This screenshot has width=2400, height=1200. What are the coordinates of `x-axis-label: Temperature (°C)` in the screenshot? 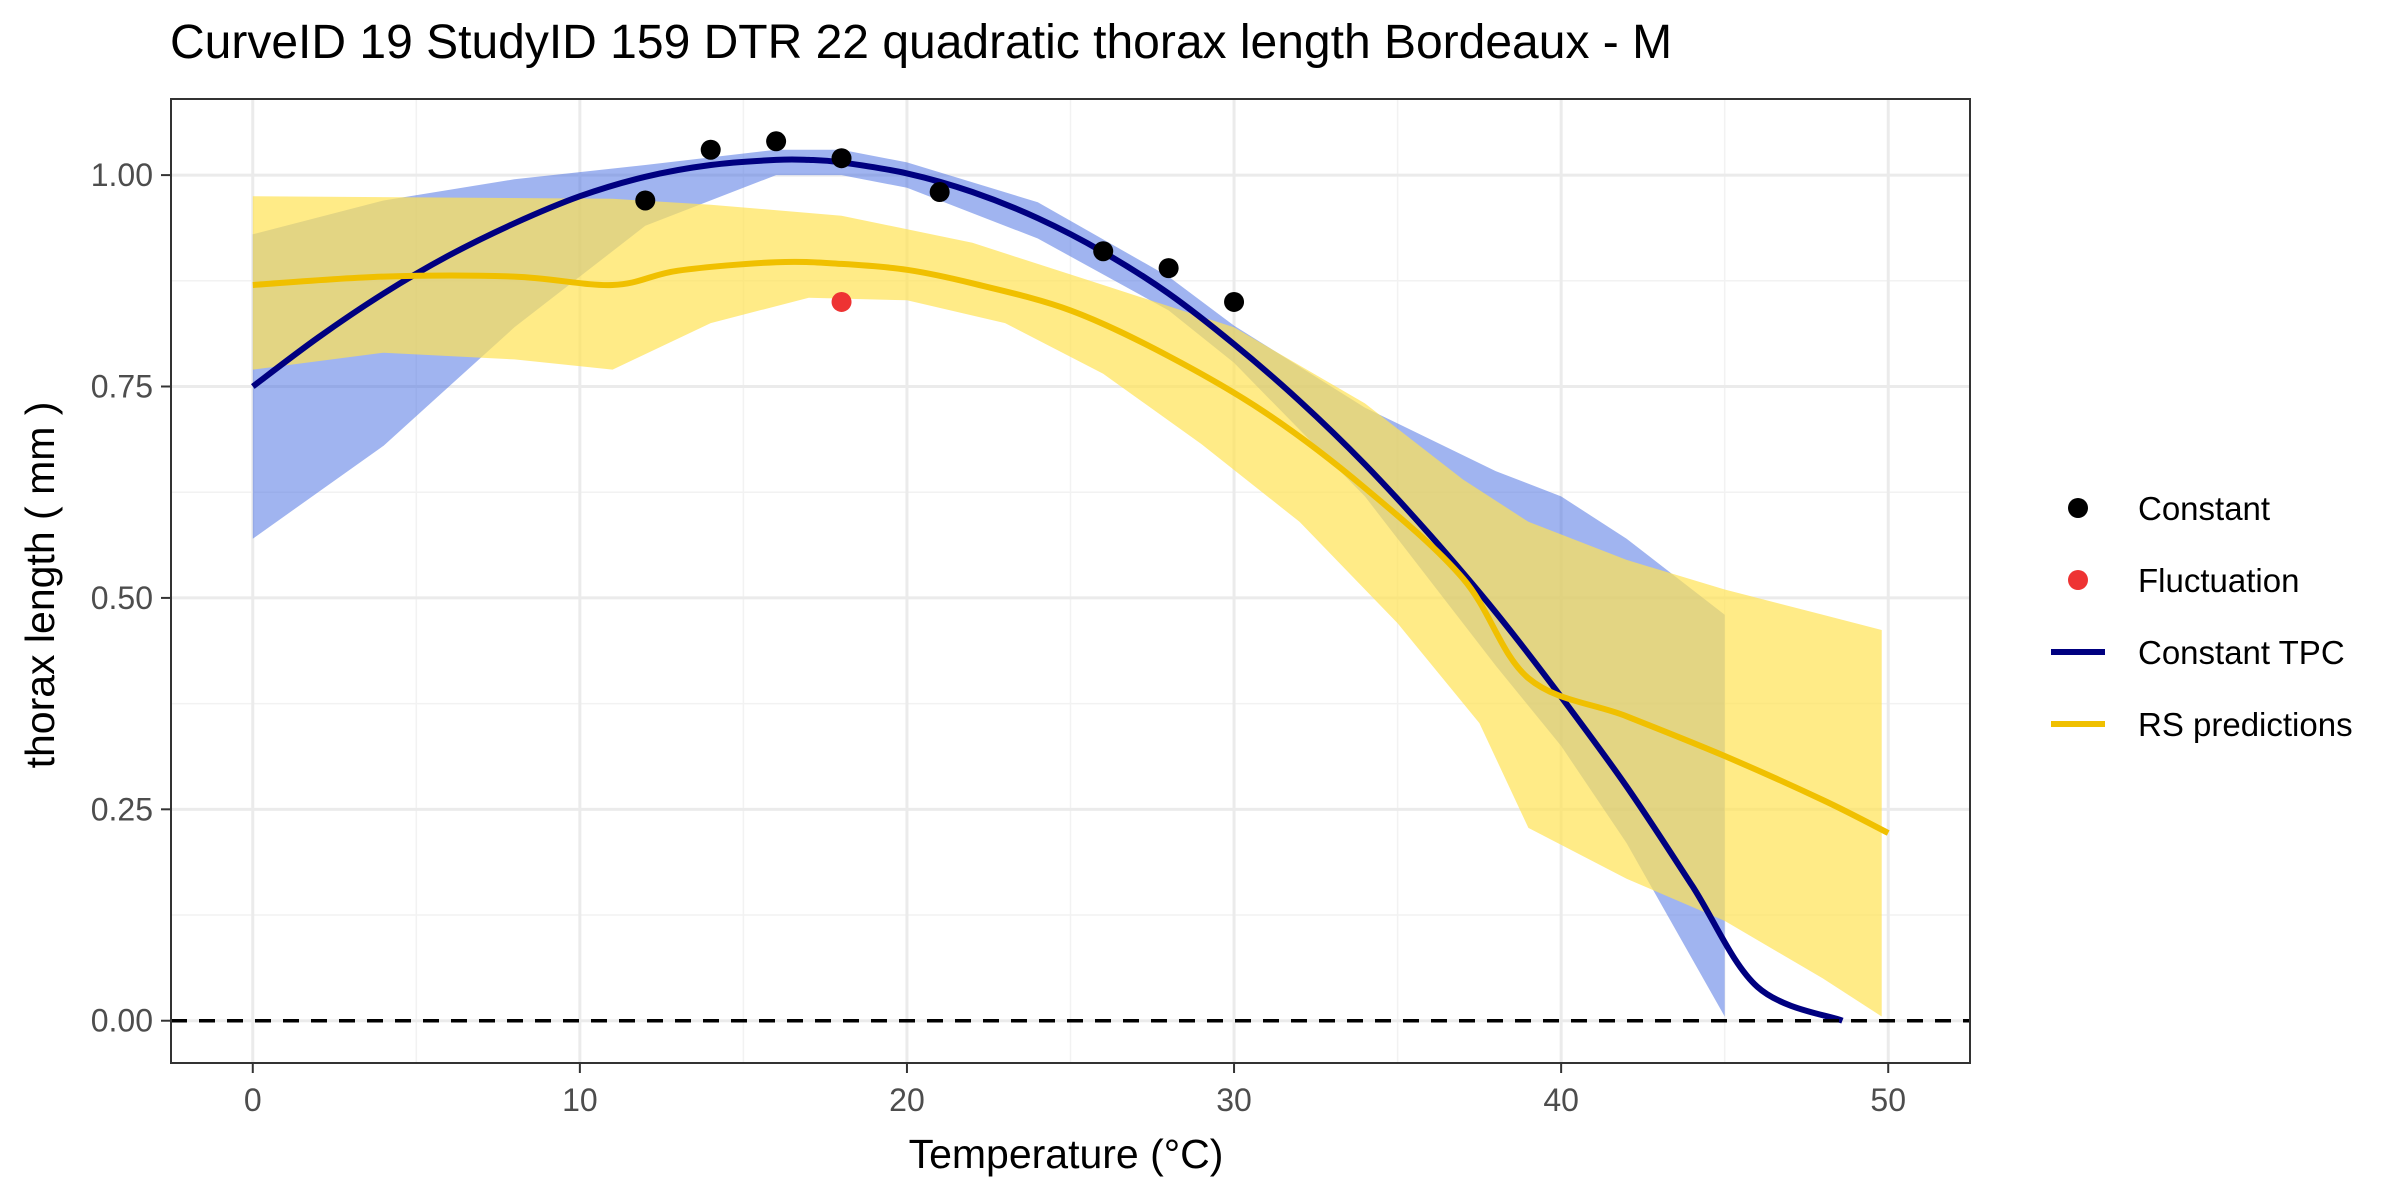 It's located at (1066, 1154).